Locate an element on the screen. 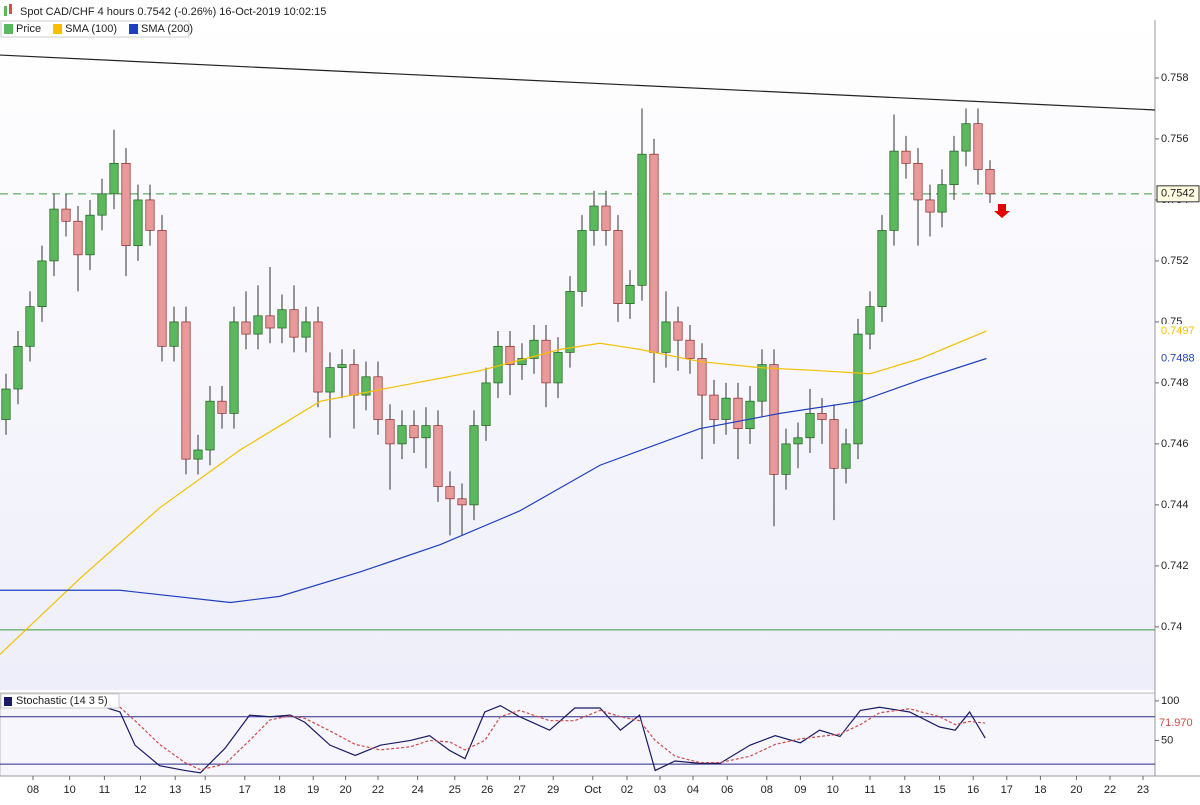 The image size is (1200, 805). legend-label: Price is located at coordinates (28, 29).